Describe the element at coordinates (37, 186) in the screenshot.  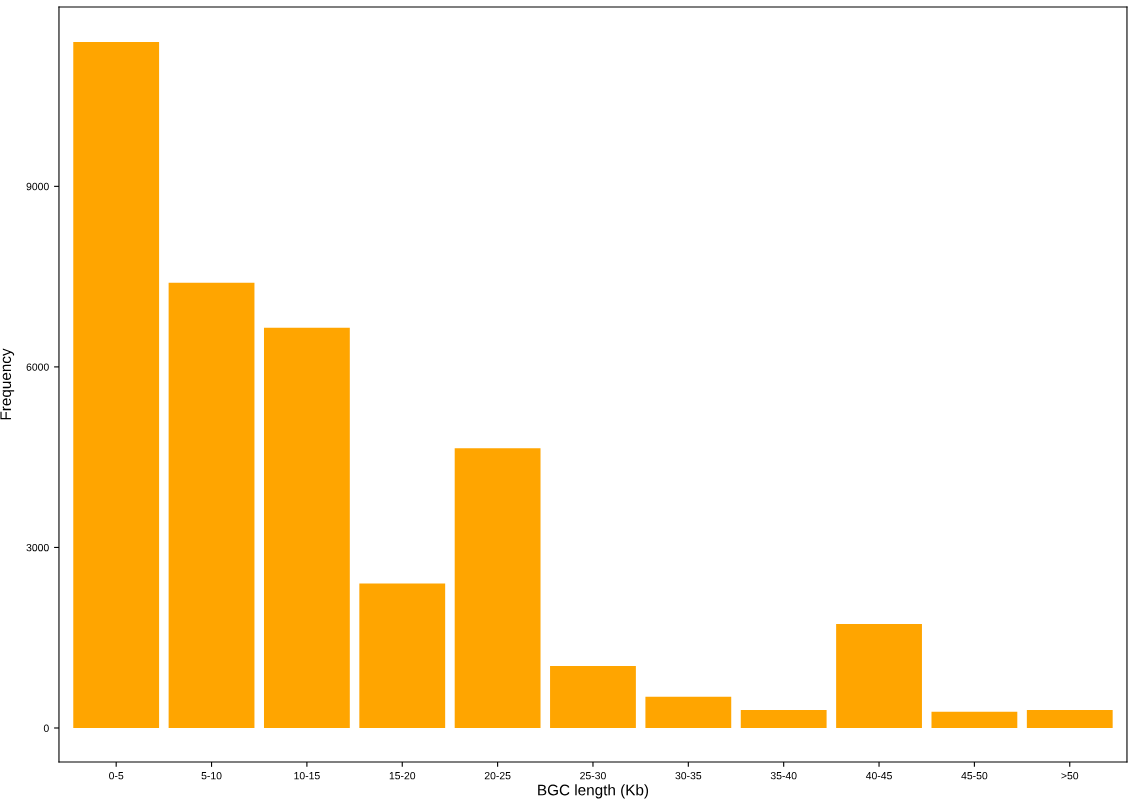
I see `y-tick-label: 9000` at that location.